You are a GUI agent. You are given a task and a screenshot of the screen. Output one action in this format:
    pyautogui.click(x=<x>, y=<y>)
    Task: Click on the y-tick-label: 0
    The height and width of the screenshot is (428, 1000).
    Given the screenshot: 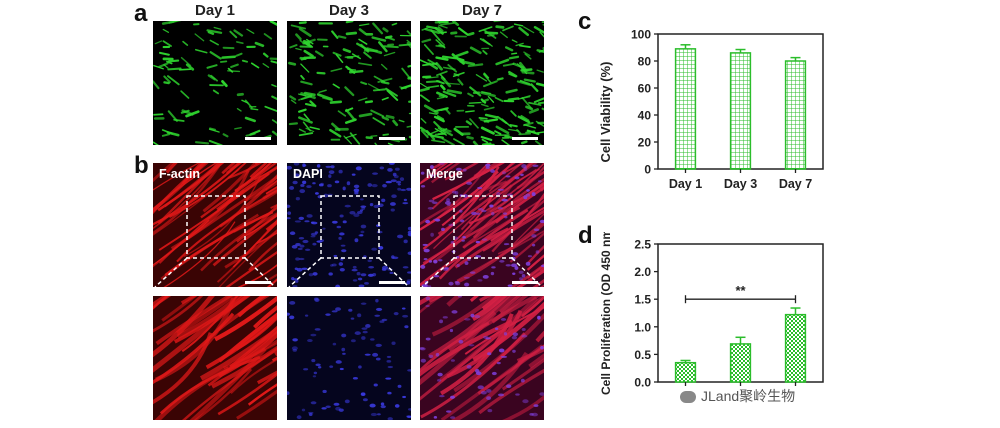 What is the action you would take?
    pyautogui.click(x=647, y=170)
    